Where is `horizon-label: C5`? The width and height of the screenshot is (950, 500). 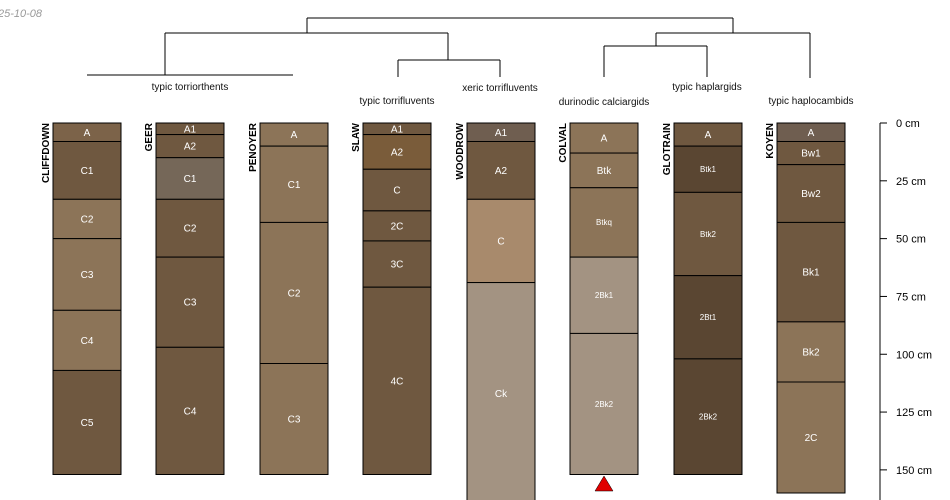 horizon-label: C5 is located at coordinates (87, 423).